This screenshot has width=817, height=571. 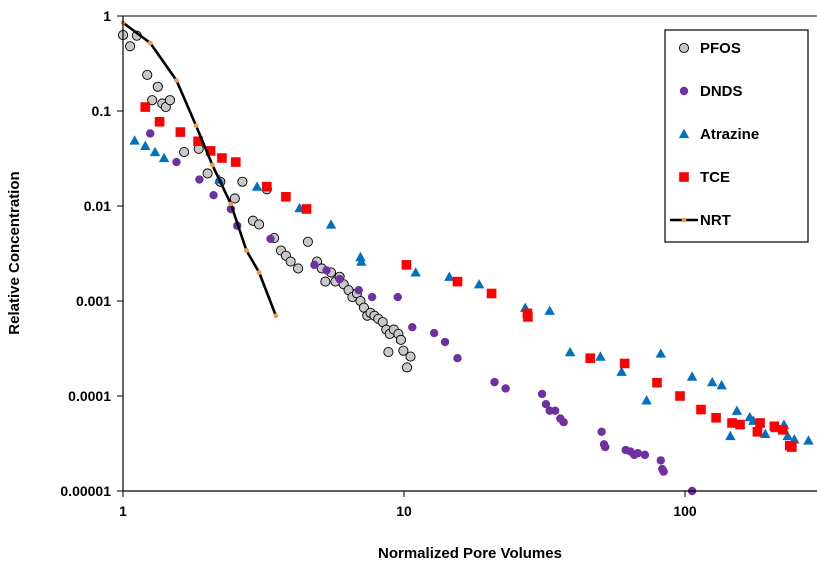 I want to click on legend-label-dnds: DNDS, so click(x=721, y=91).